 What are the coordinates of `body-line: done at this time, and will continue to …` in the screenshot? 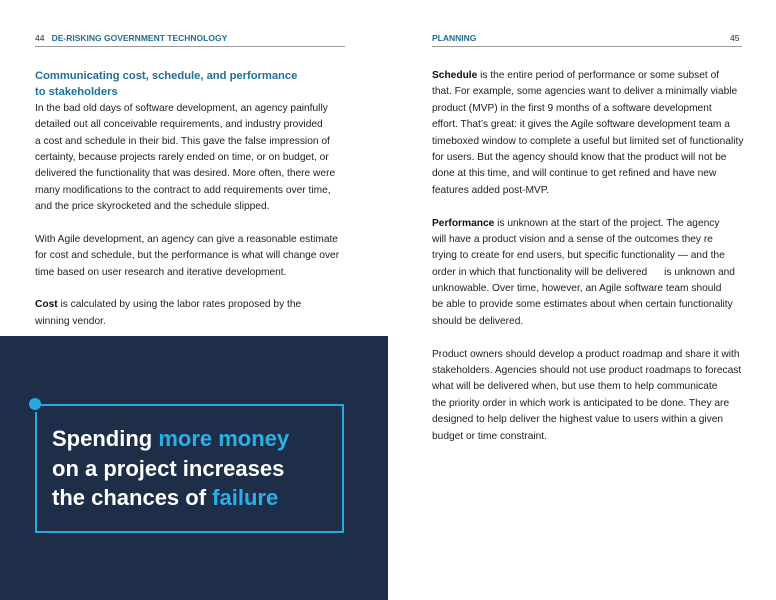 It's located at (574, 174).